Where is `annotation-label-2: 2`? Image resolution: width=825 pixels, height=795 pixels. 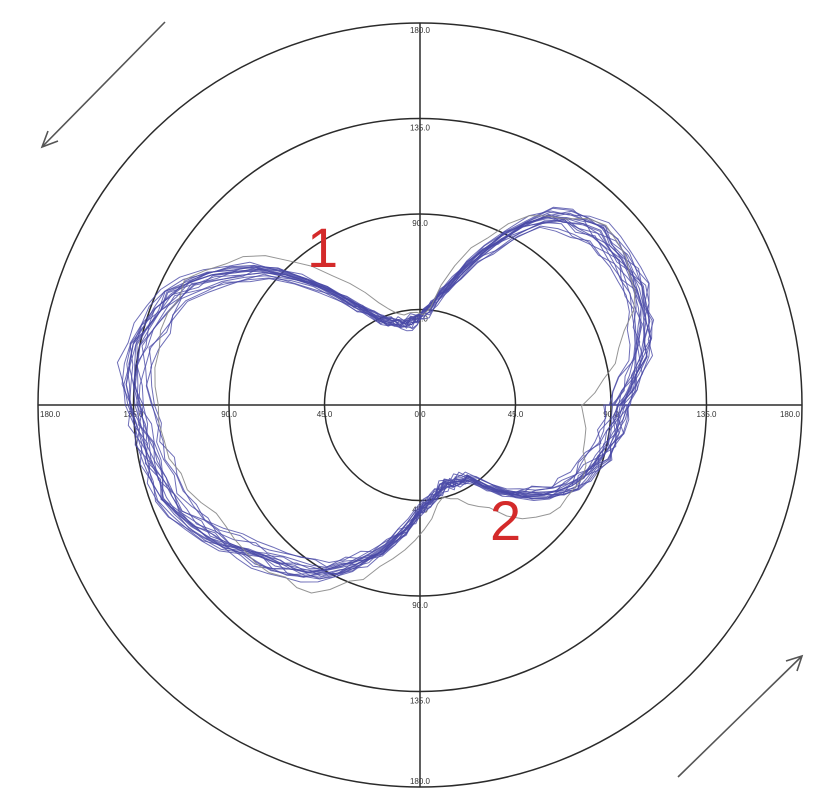
annotation-label-2: 2 is located at coordinates (505, 520).